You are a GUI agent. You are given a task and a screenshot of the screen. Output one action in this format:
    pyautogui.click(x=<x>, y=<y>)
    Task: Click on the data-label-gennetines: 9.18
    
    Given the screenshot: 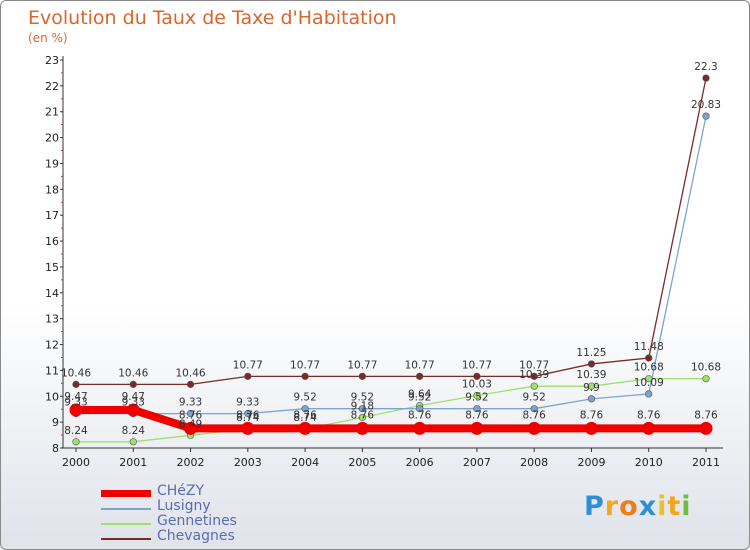 What is the action you would take?
    pyautogui.click(x=362, y=406)
    